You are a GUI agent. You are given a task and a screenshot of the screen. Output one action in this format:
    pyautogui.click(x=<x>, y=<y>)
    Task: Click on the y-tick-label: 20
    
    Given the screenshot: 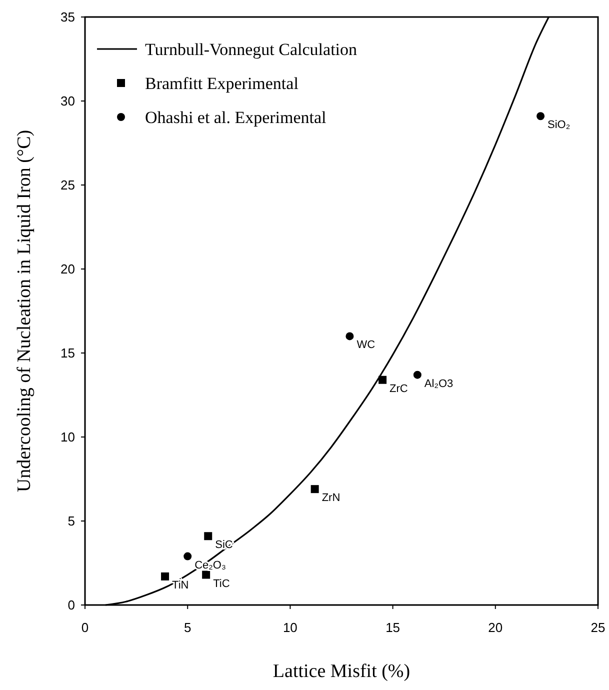 What is the action you would take?
    pyautogui.click(x=67, y=269)
    